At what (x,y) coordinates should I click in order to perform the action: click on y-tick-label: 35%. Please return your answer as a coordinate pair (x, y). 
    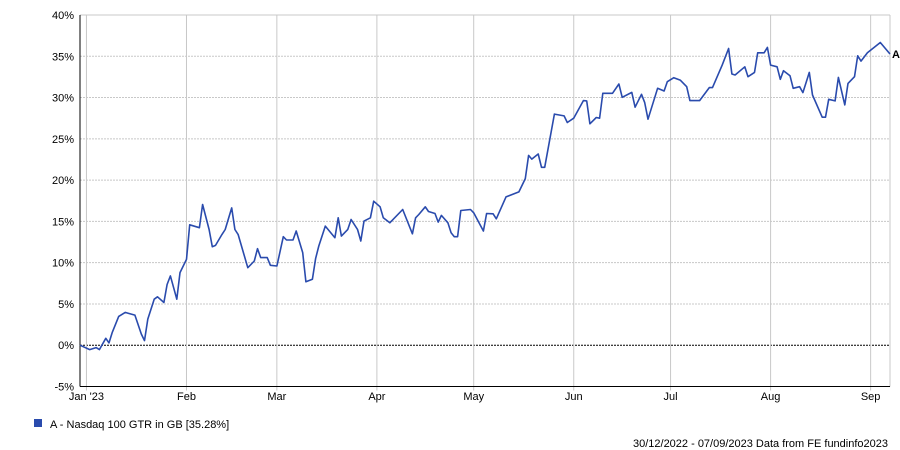
    Looking at the image, I should click on (63, 57).